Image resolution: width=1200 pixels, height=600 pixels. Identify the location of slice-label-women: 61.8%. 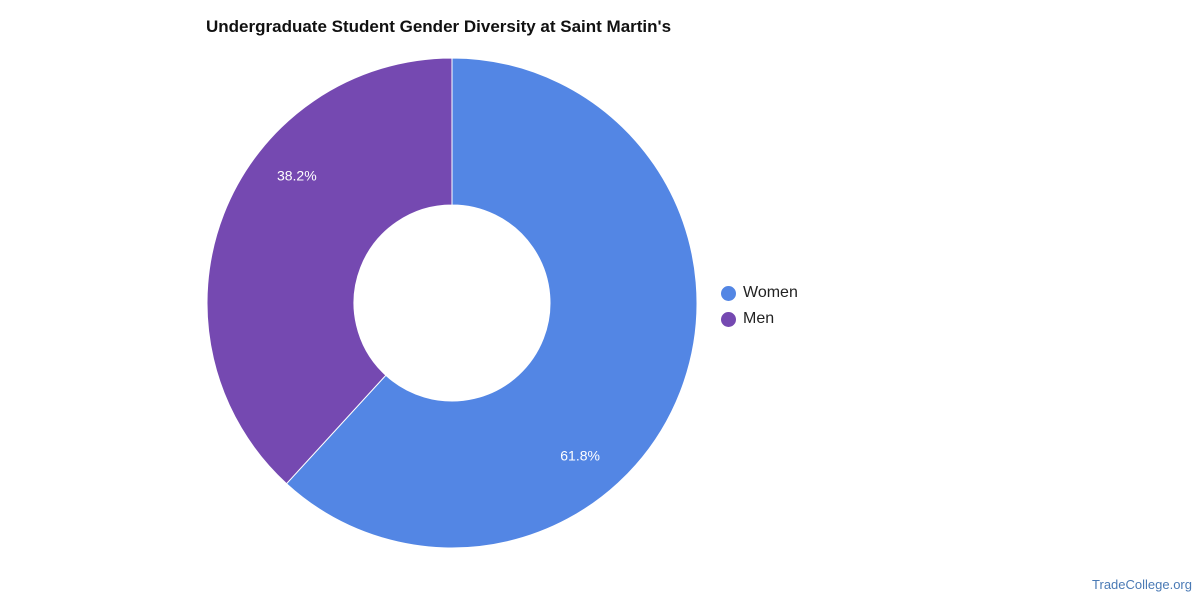
(580, 455).